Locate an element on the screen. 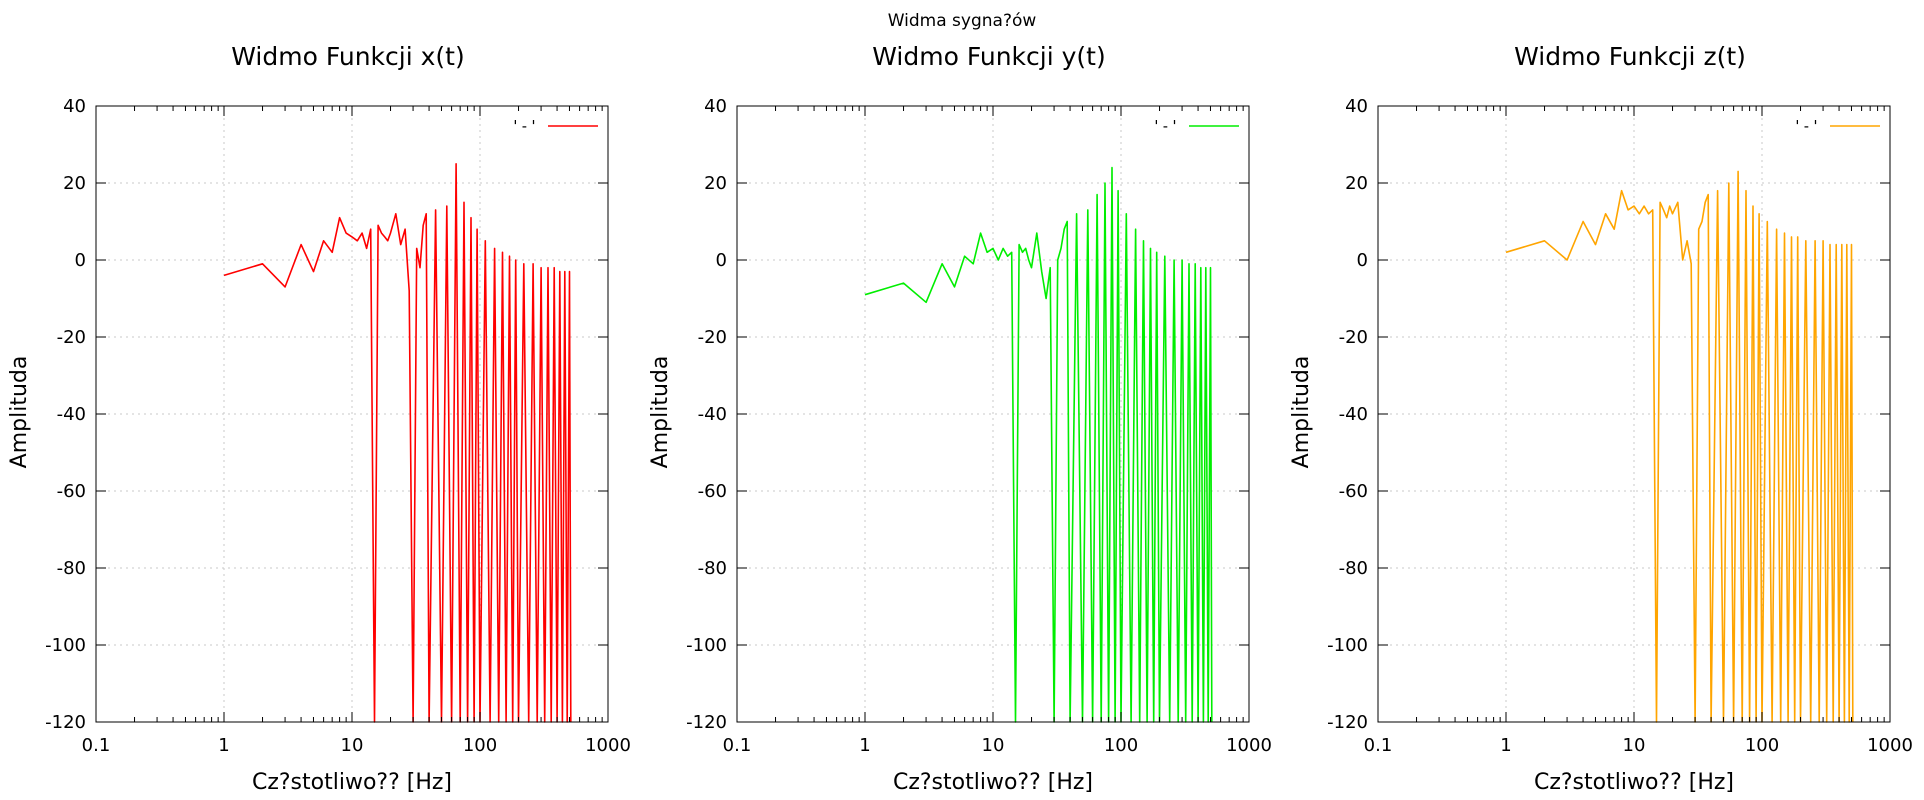 Image resolution: width=1924 pixels, height=800 pixels. figure-suptitle: Widma sygna?ów is located at coordinates (962, 21).